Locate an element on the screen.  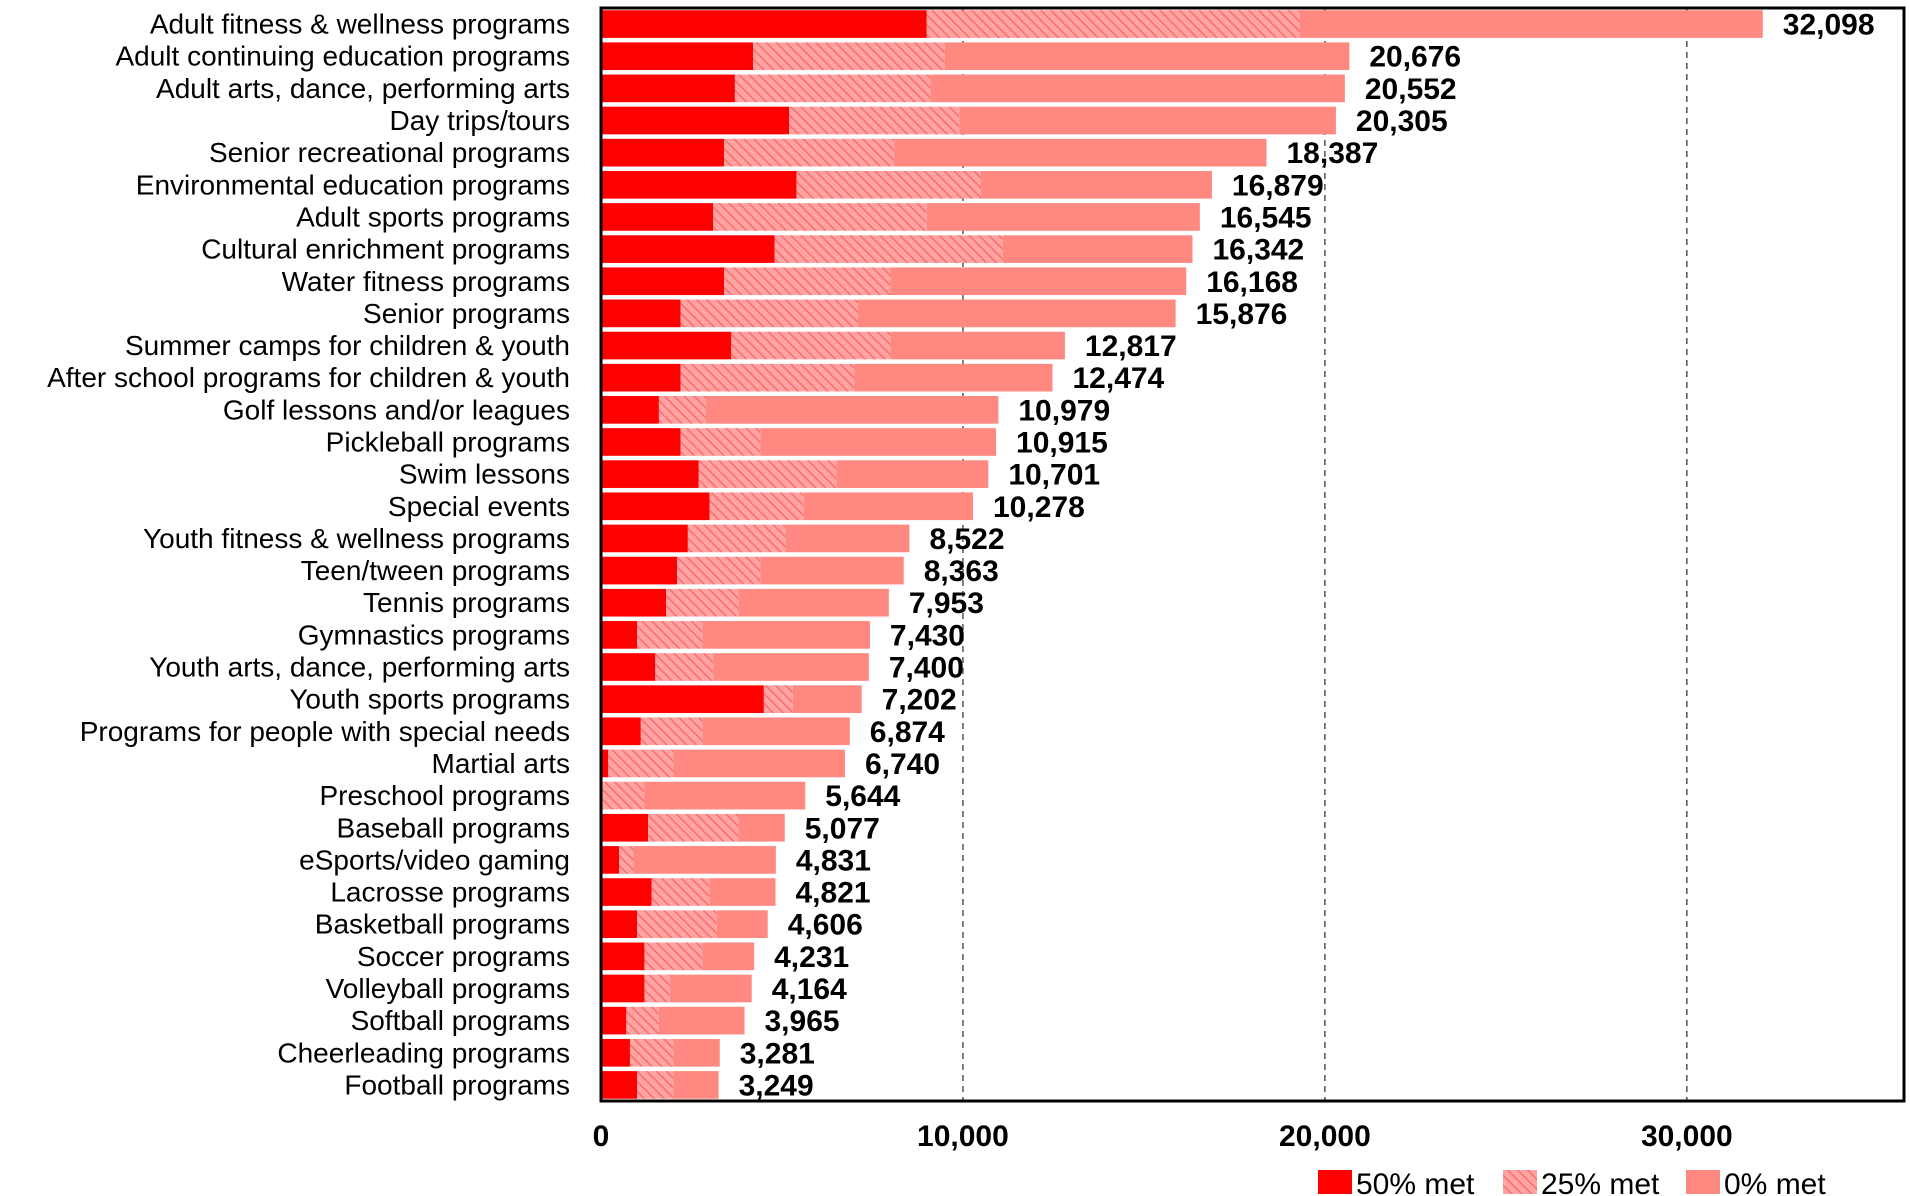
category-label: Adult arts, dance, performing arts is located at coordinates (363, 88).